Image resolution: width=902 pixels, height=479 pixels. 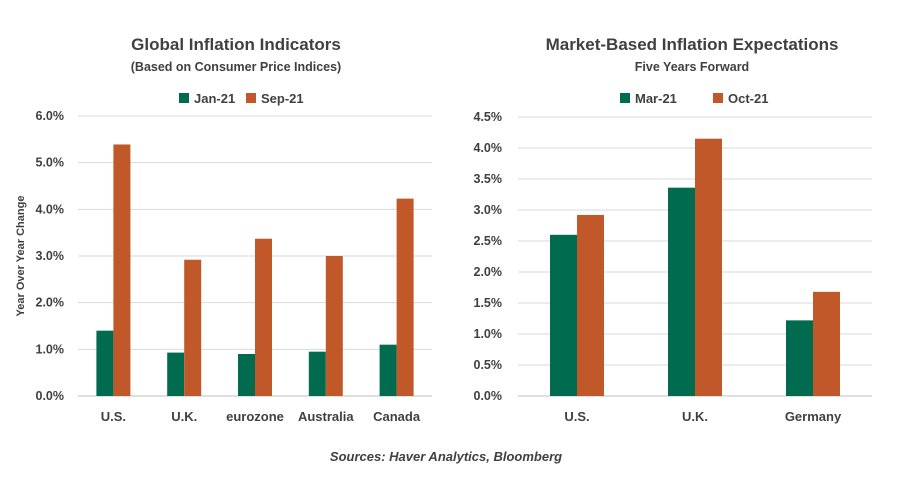 I want to click on chart-1-x-tick-label: U.K., so click(x=184, y=416).